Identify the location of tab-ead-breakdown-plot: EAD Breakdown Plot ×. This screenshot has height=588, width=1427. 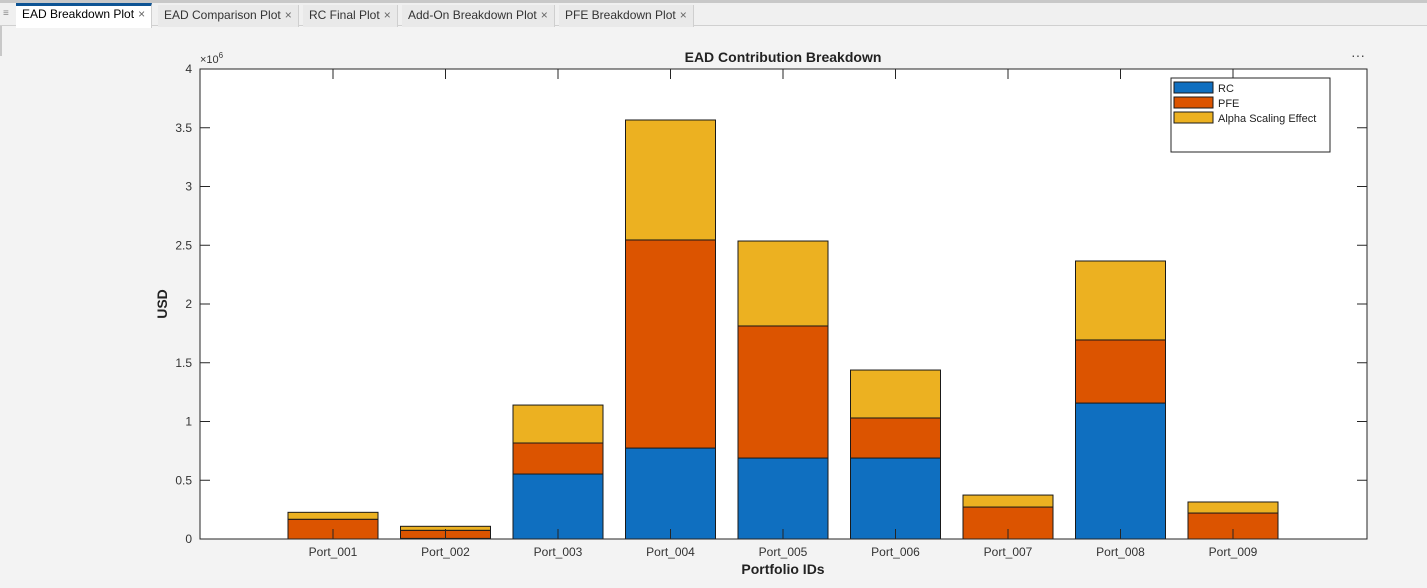
(84, 15).